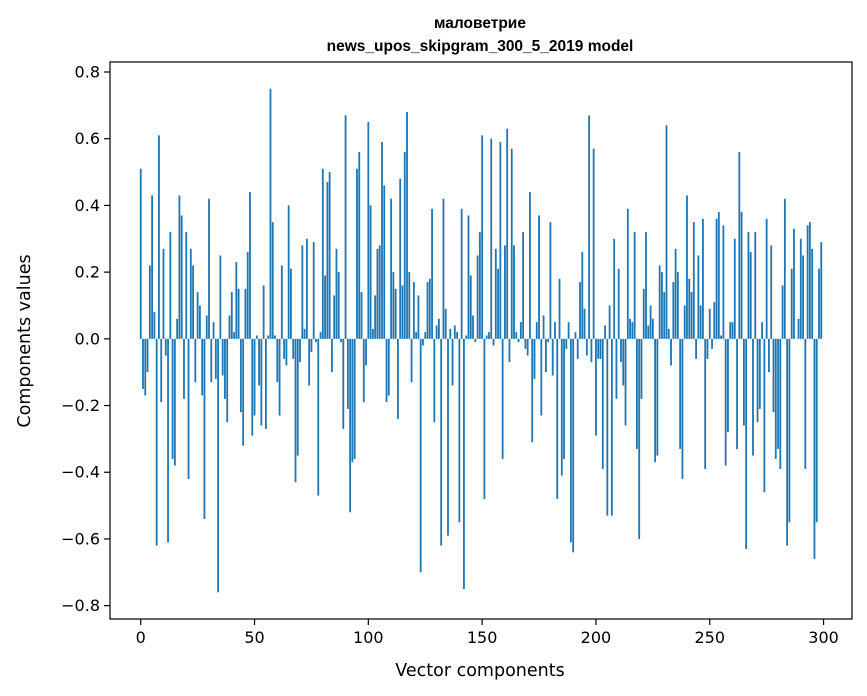 This screenshot has width=867, height=696. What do you see at coordinates (25, 340) in the screenshot?
I see `y-axis-label: Components values` at bounding box center [25, 340].